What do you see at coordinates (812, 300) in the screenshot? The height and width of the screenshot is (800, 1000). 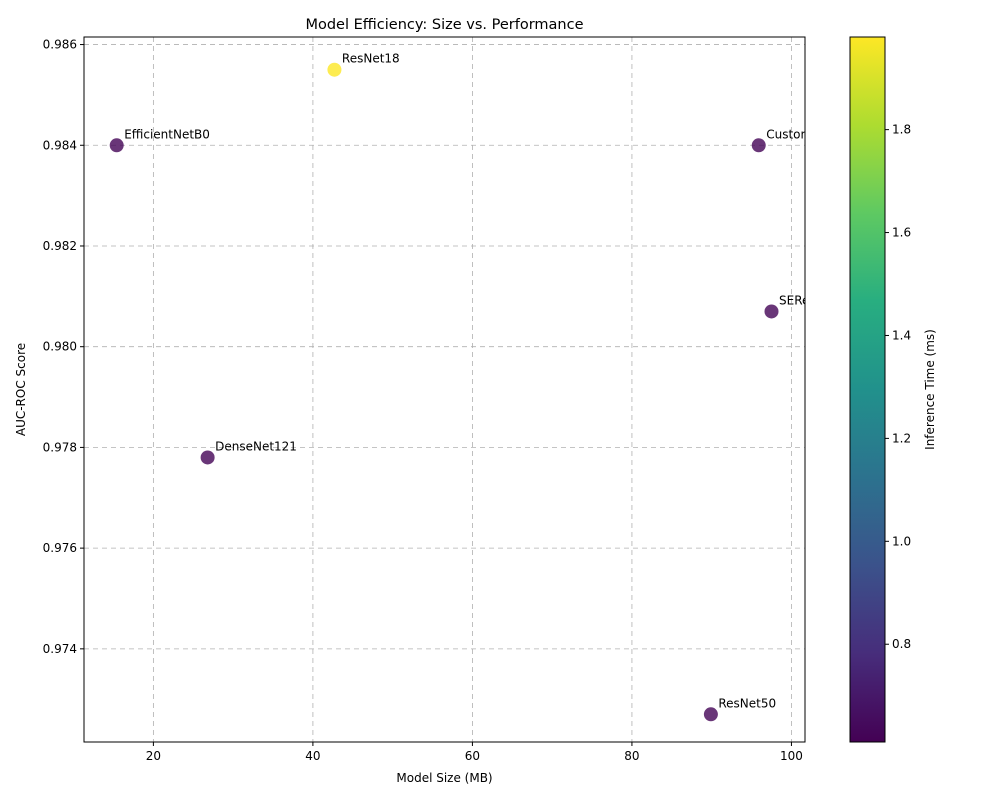 I see `point-label: SEResNeXt` at bounding box center [812, 300].